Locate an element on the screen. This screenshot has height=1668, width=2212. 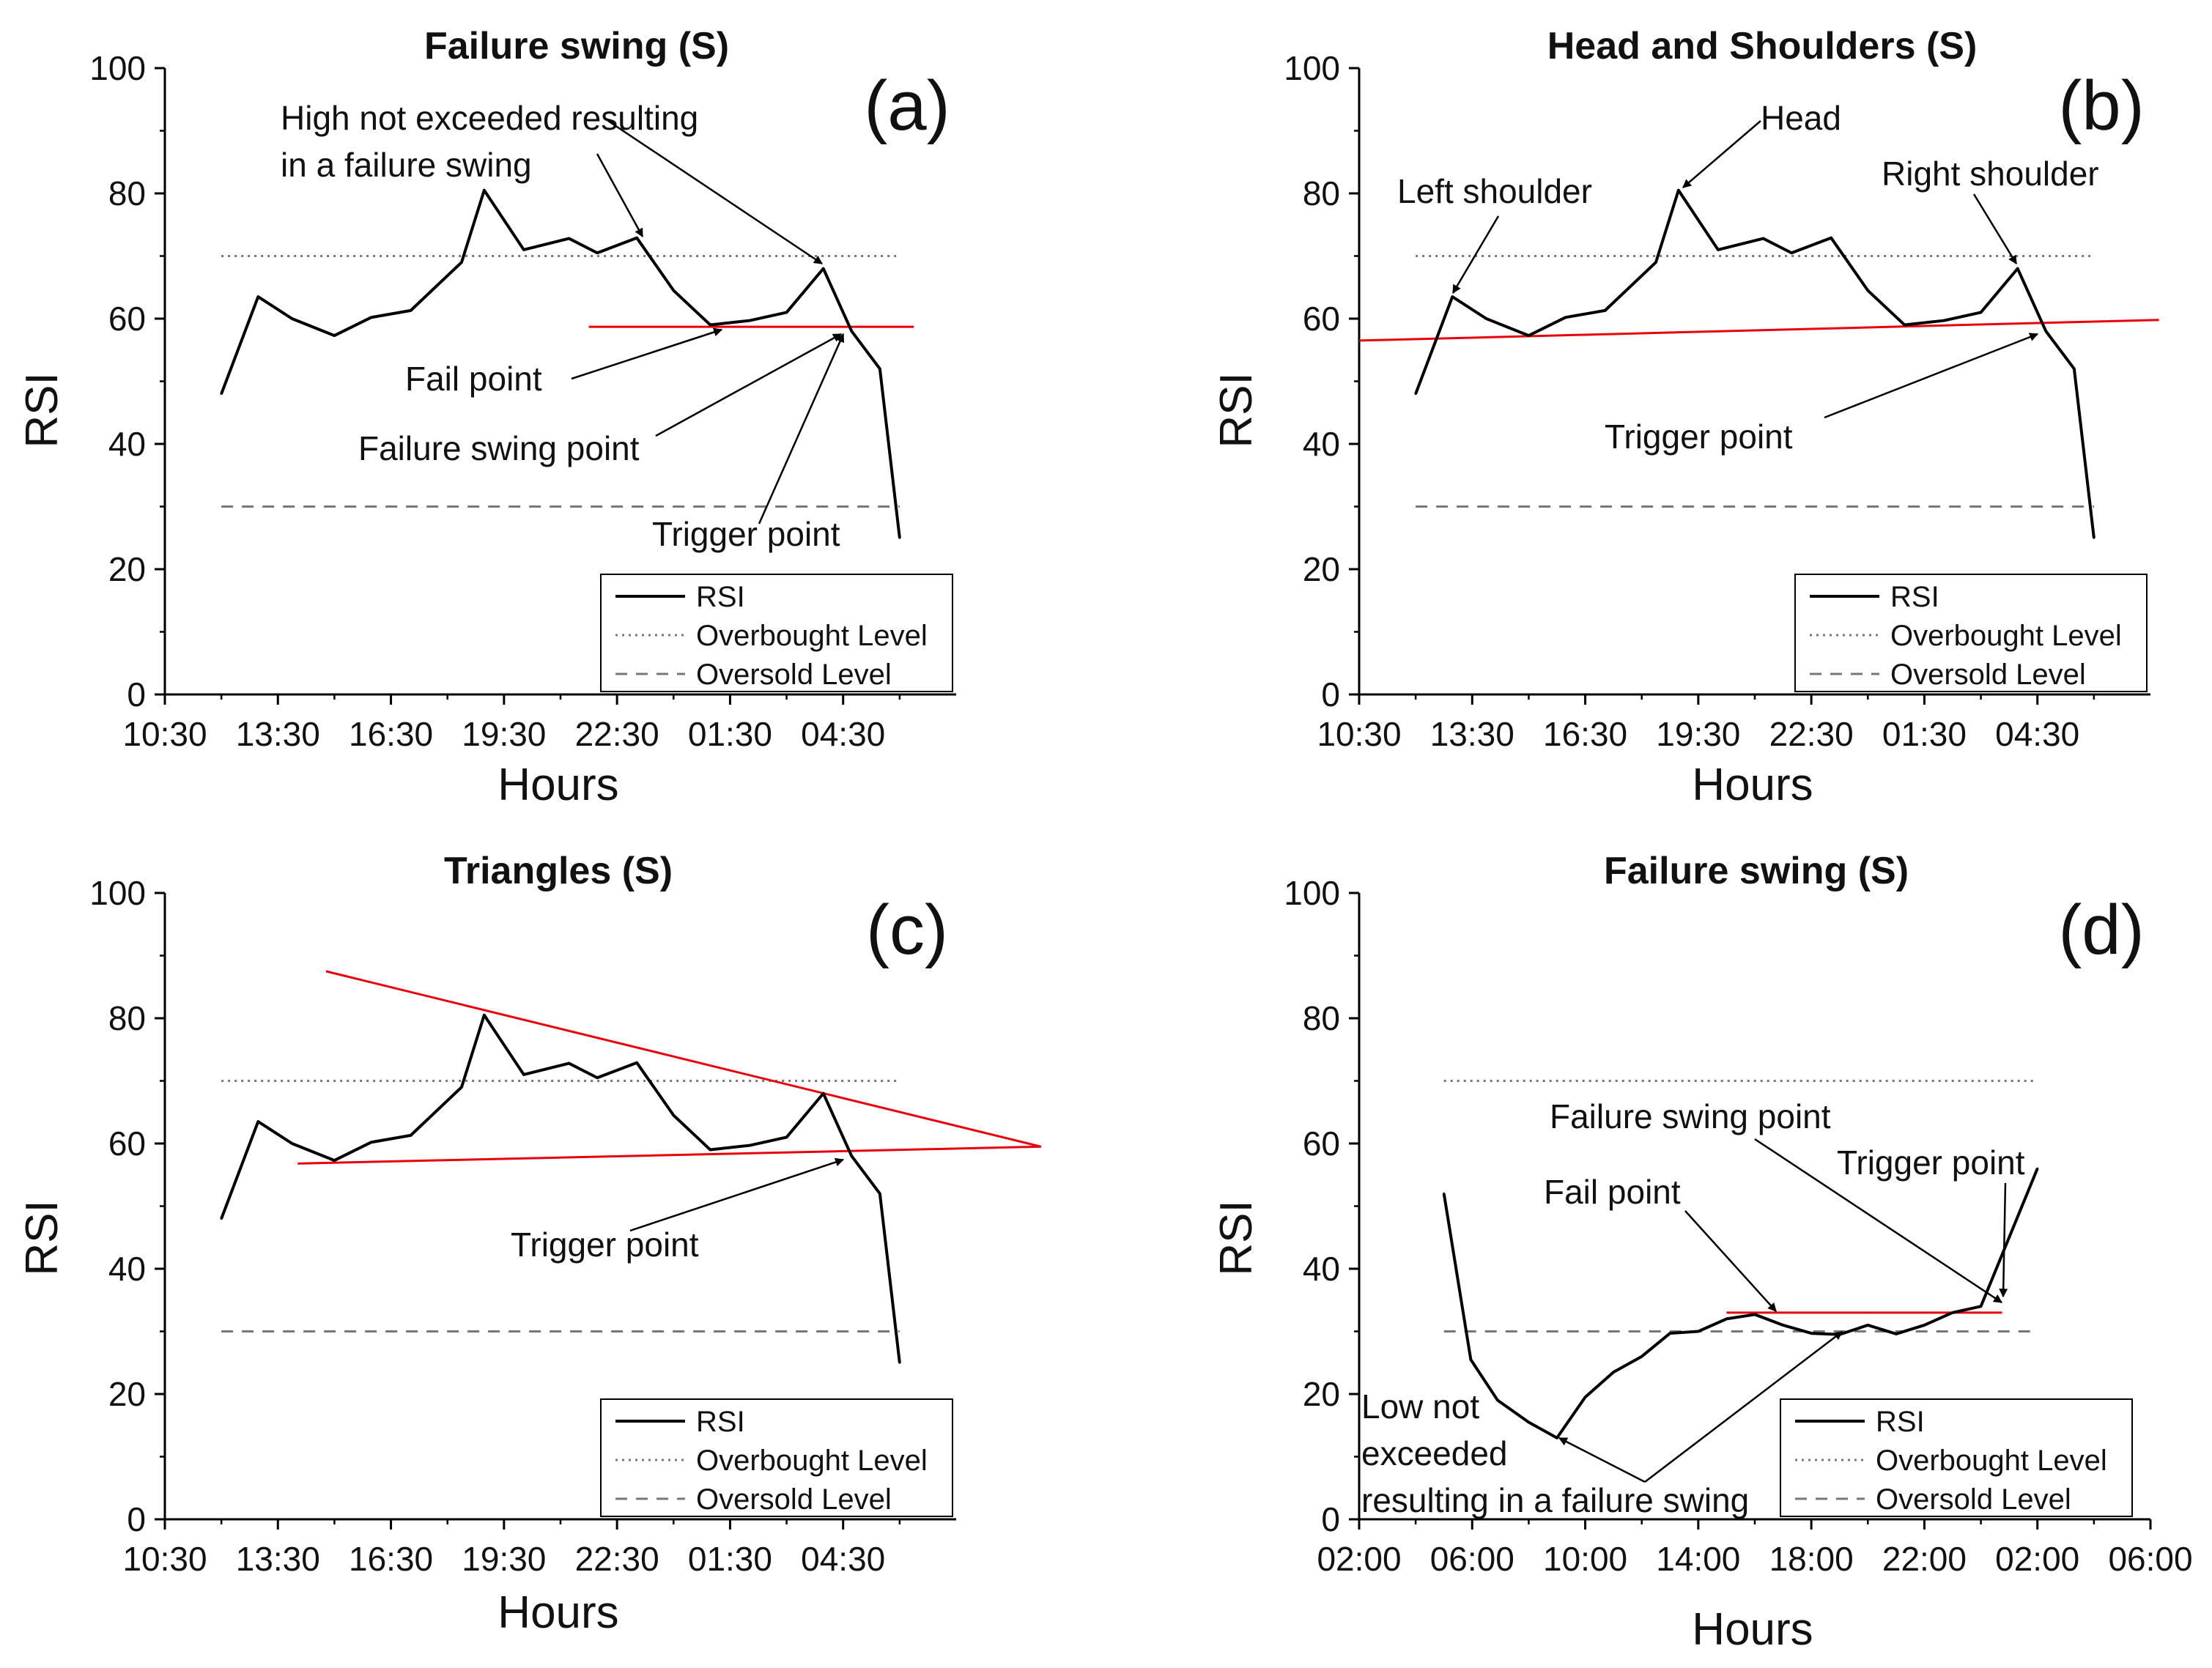
panel-c-y-tick-label: 60 is located at coordinates (127, 1143).